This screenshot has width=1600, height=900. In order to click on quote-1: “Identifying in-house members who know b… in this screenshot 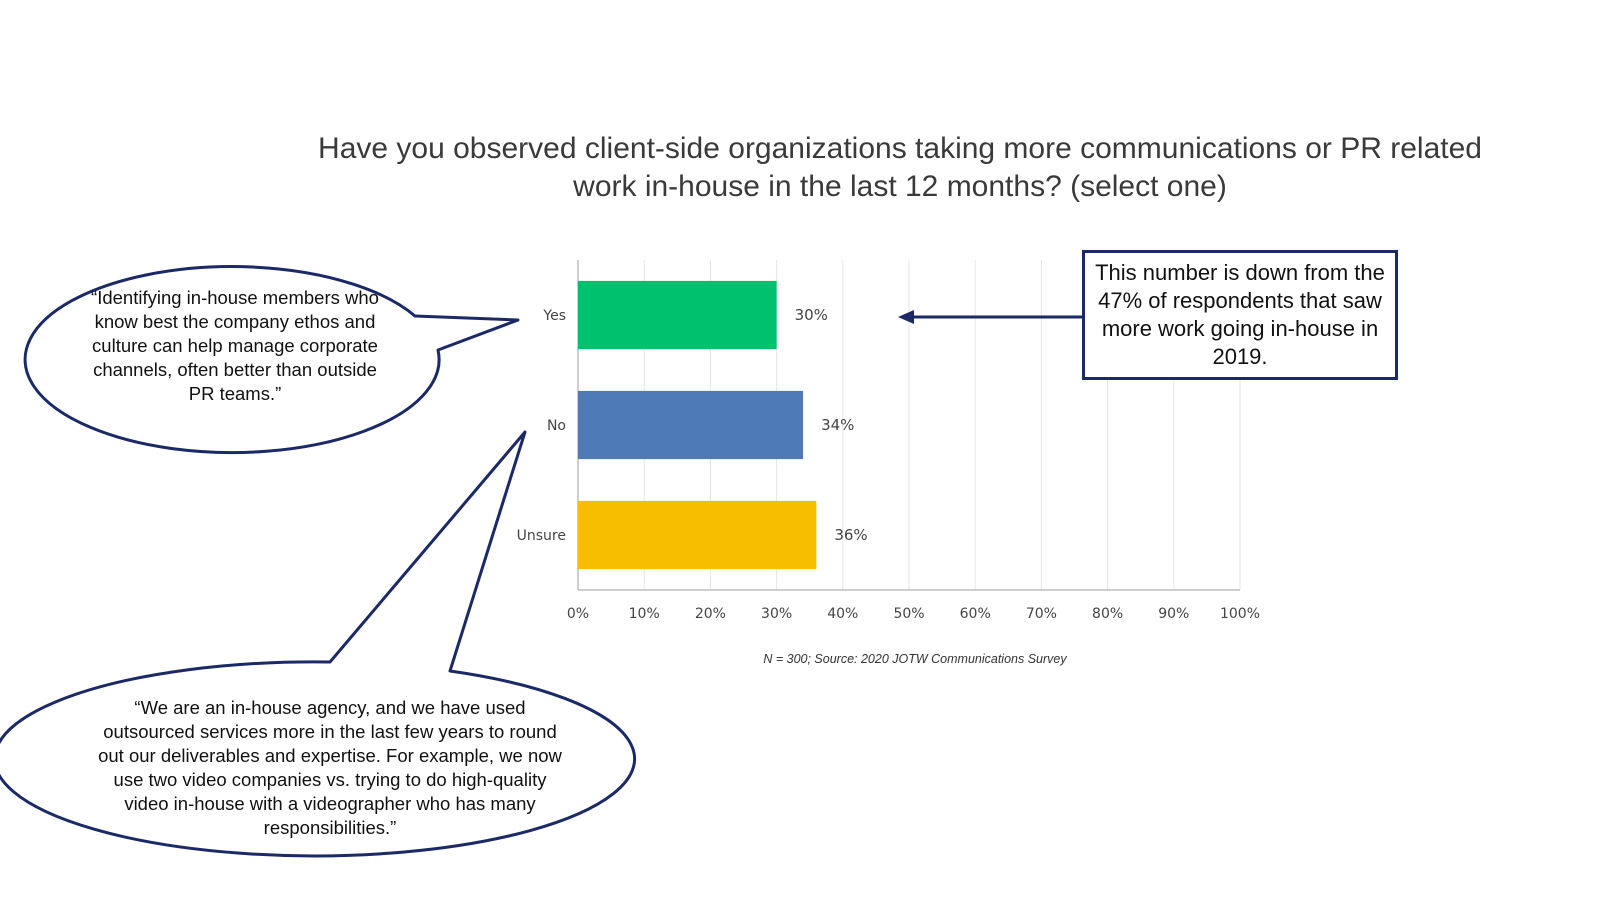, I will do `click(235, 345)`.